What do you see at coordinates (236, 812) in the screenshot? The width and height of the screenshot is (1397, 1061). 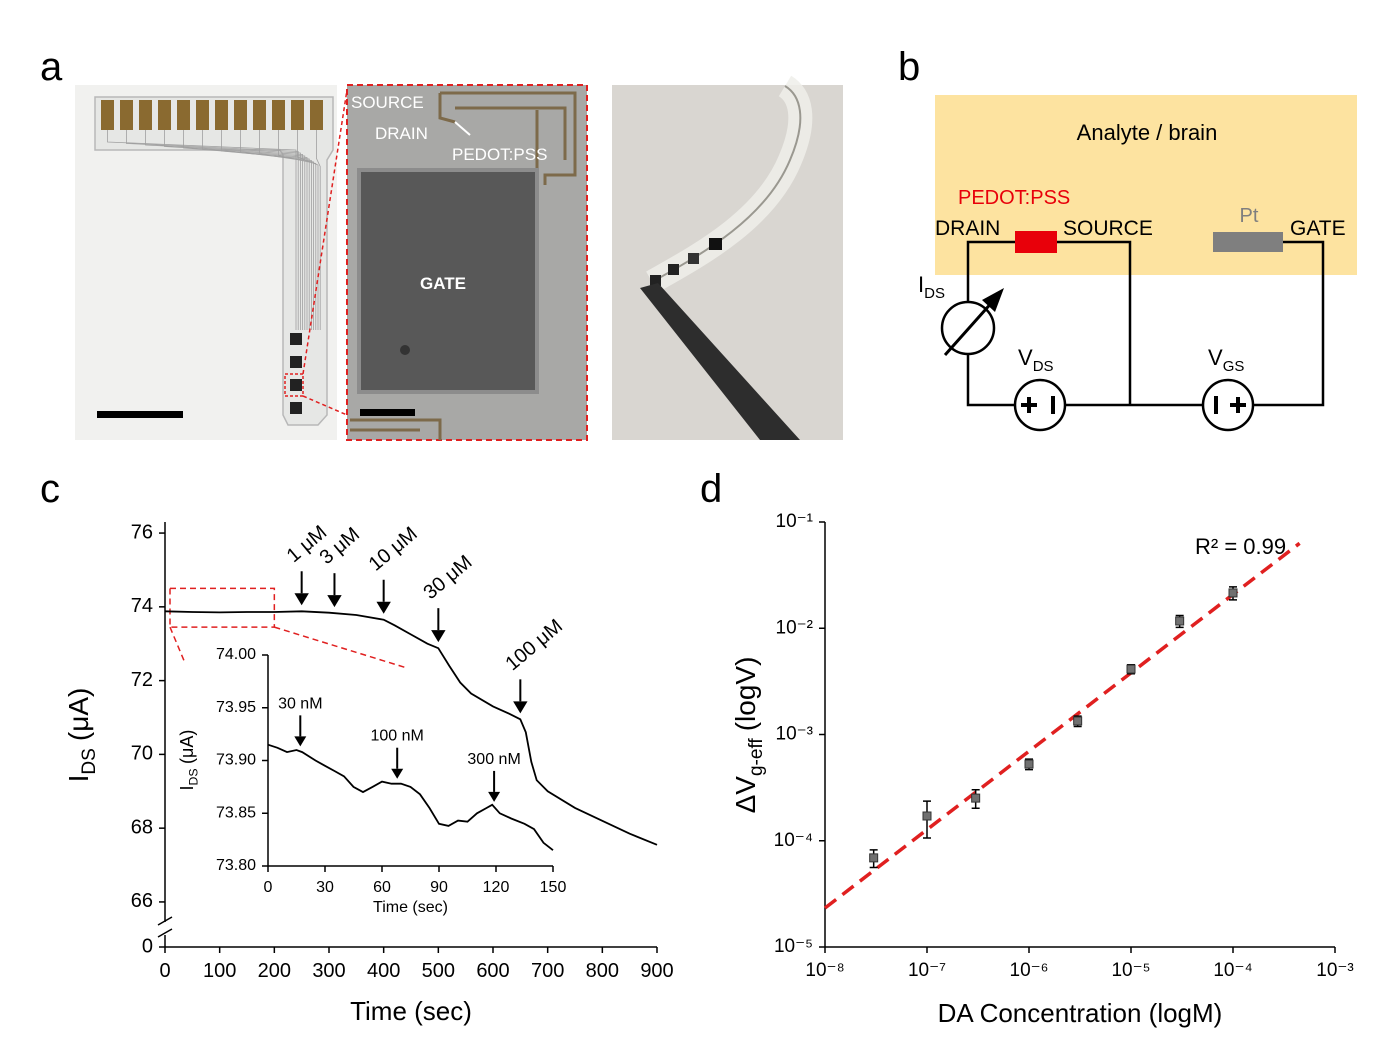 I see `y-tick-label: 73.85` at bounding box center [236, 812].